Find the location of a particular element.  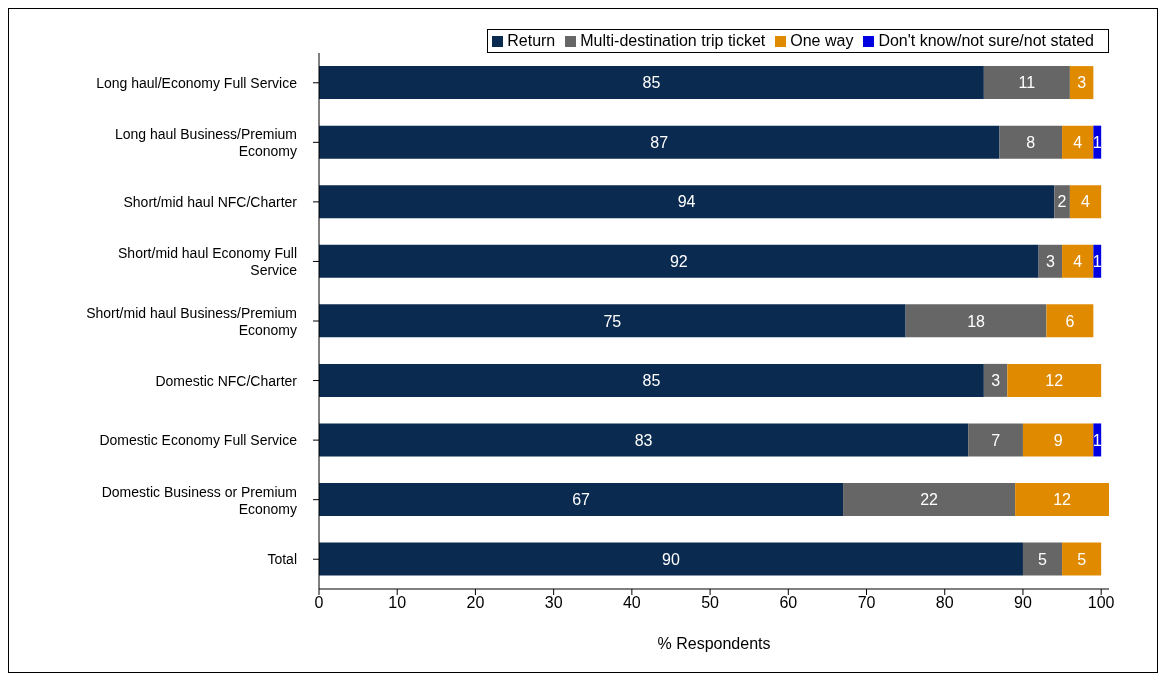

x-axis-title: % Respondents is located at coordinates (714, 643).